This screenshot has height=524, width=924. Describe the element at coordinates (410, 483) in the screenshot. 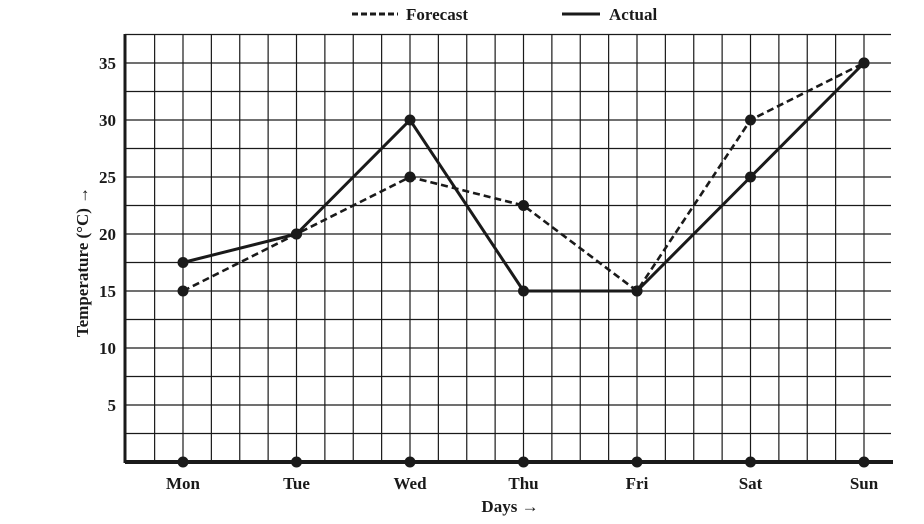

I see `x-tick-label: Wed` at that location.